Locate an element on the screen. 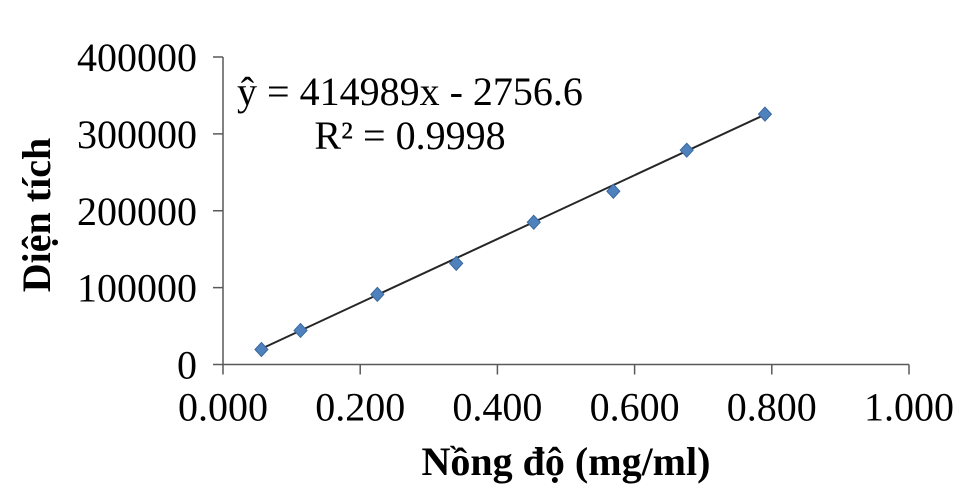 The image size is (959, 495). y-tick-label: 0 is located at coordinates (187, 365).